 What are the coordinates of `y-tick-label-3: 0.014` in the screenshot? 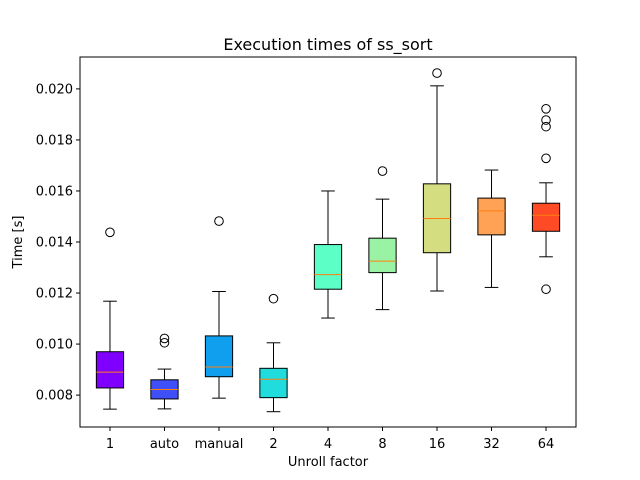 It's located at (54, 243).